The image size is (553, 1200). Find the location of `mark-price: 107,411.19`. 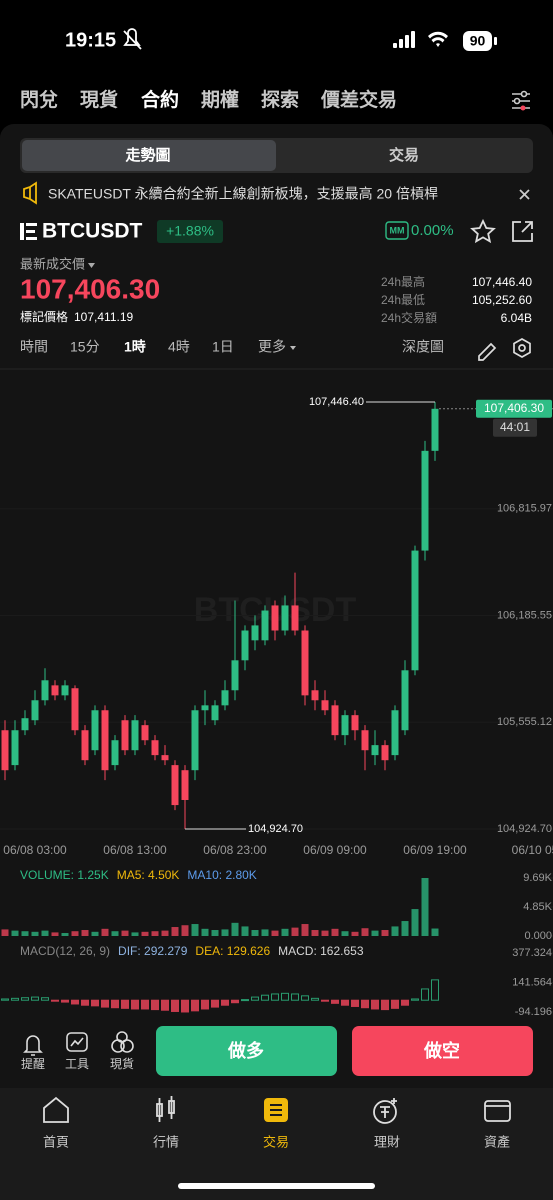

mark-price: 107,411.19 is located at coordinates (103, 317).